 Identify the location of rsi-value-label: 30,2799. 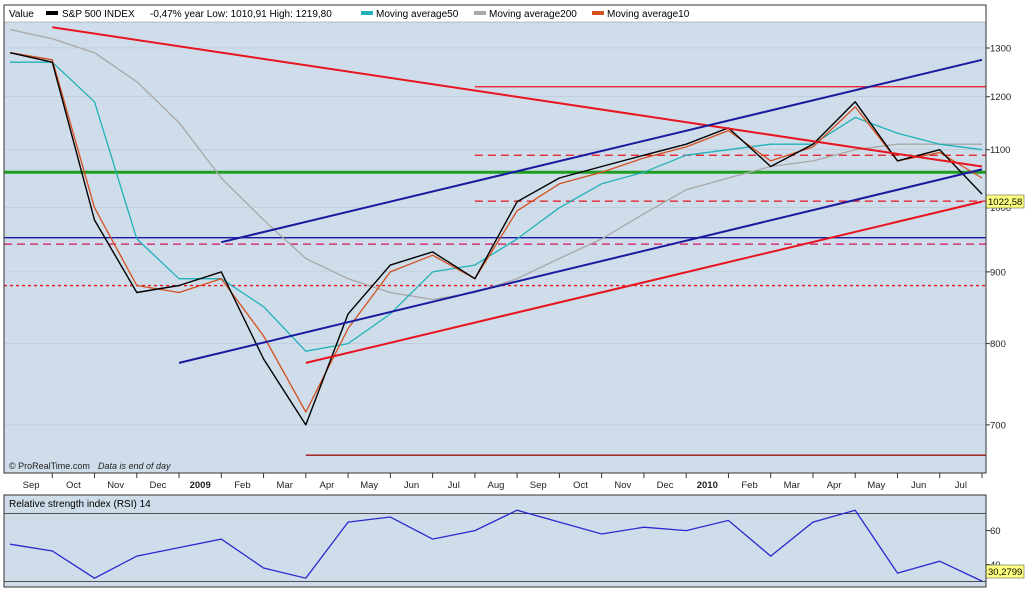
(1005, 572).